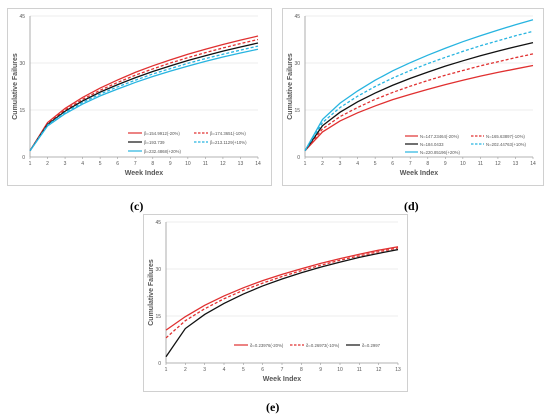 Image resolution: width=550 pixels, height=416 pixels. I want to click on legend-label-0: δ=0.23976(-20%), so click(267, 345).